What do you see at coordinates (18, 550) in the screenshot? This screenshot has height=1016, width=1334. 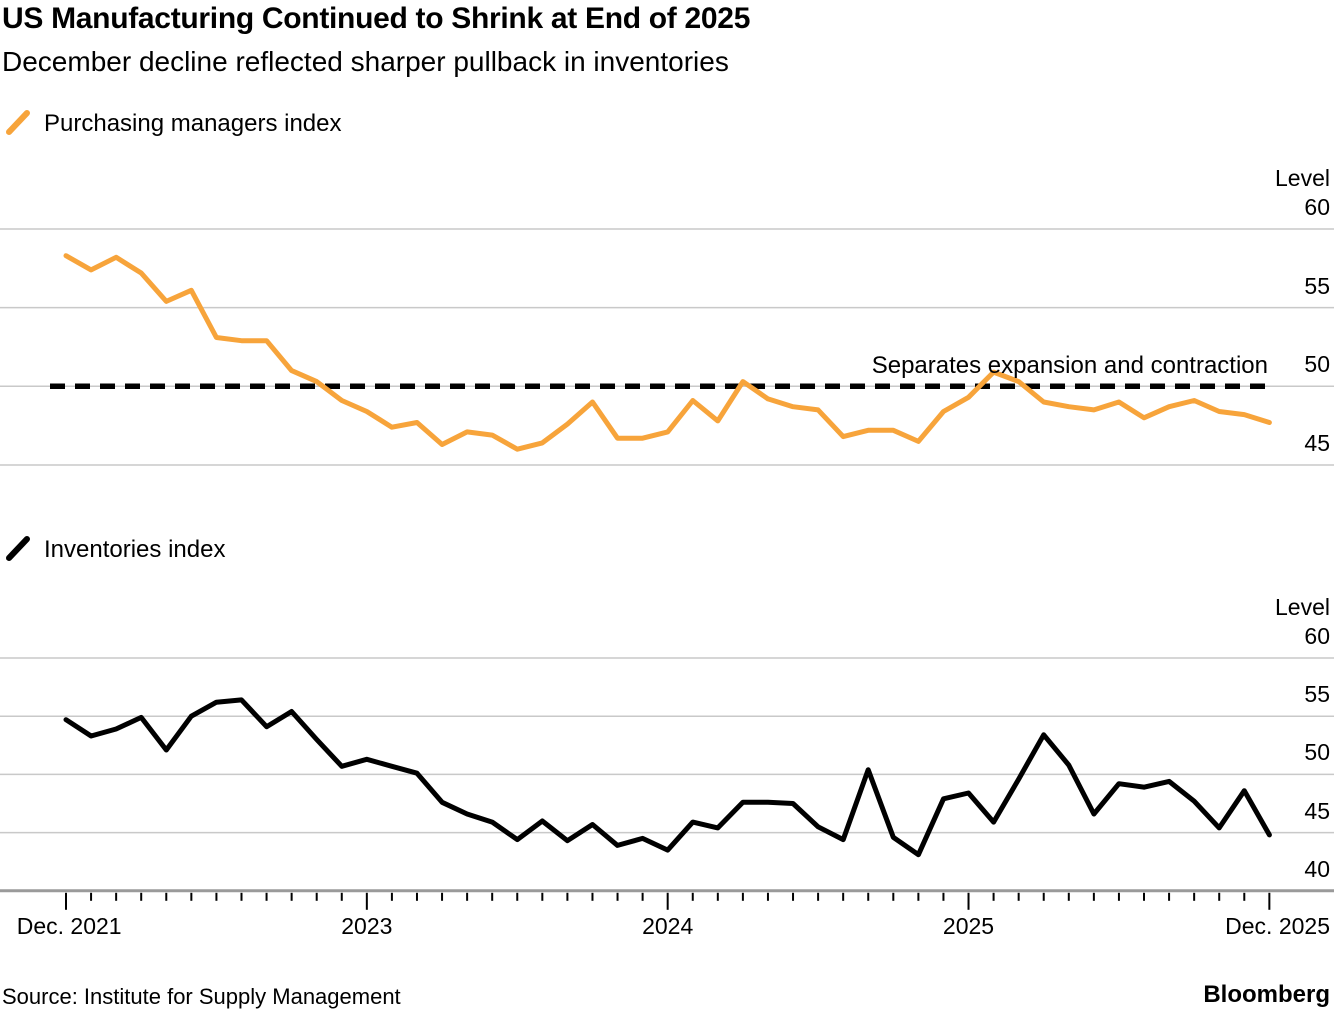 I see `inventories-line-swatch-icon` at bounding box center [18, 550].